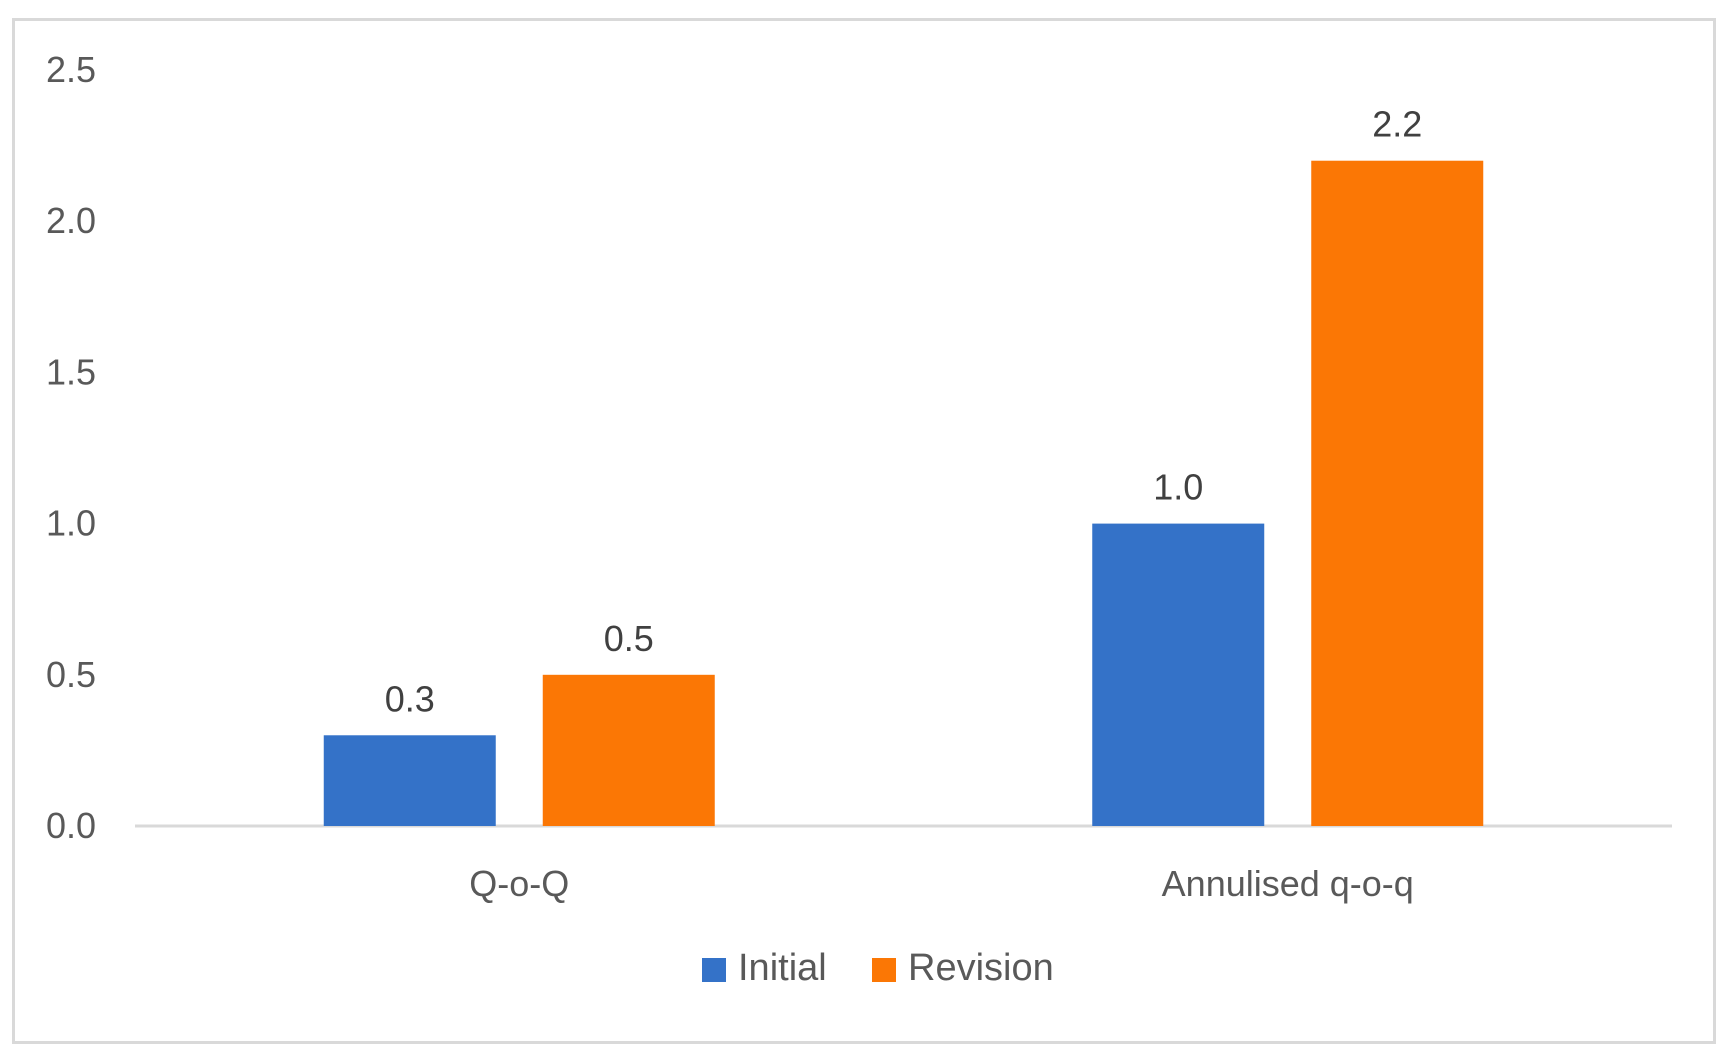  I want to click on category-label: Q-o-Q, so click(519, 883).